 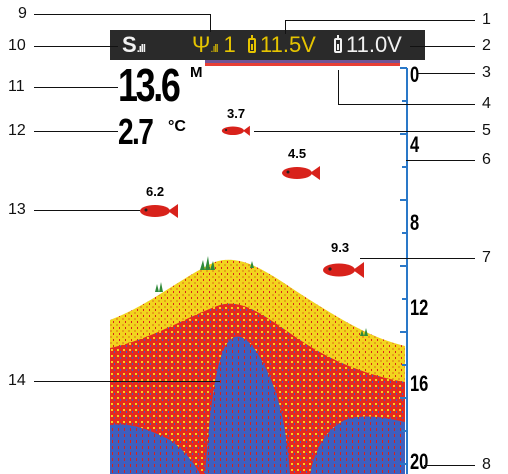 What do you see at coordinates (16, 86) in the screenshot?
I see `callout-11: 11` at bounding box center [16, 86].